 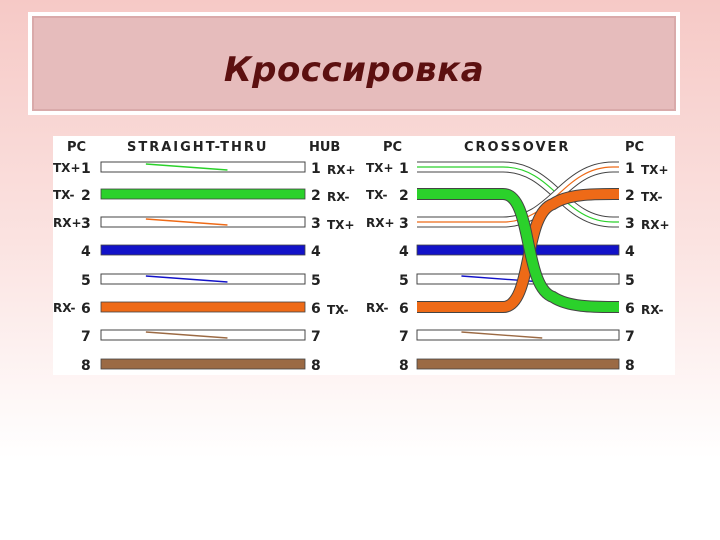 What do you see at coordinates (86, 169) in the screenshot?
I see `straight-left-pin: 1` at bounding box center [86, 169].